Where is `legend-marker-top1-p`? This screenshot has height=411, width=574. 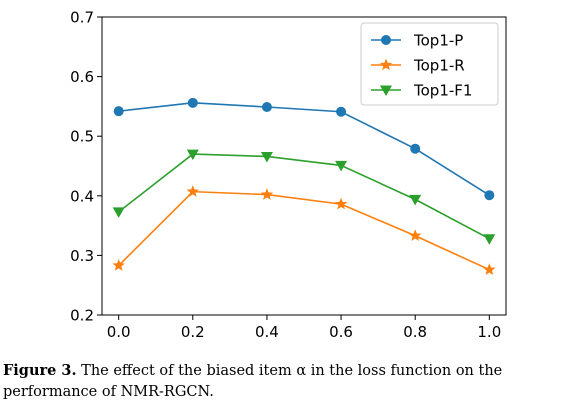
legend-marker-top1-p is located at coordinates (386, 40).